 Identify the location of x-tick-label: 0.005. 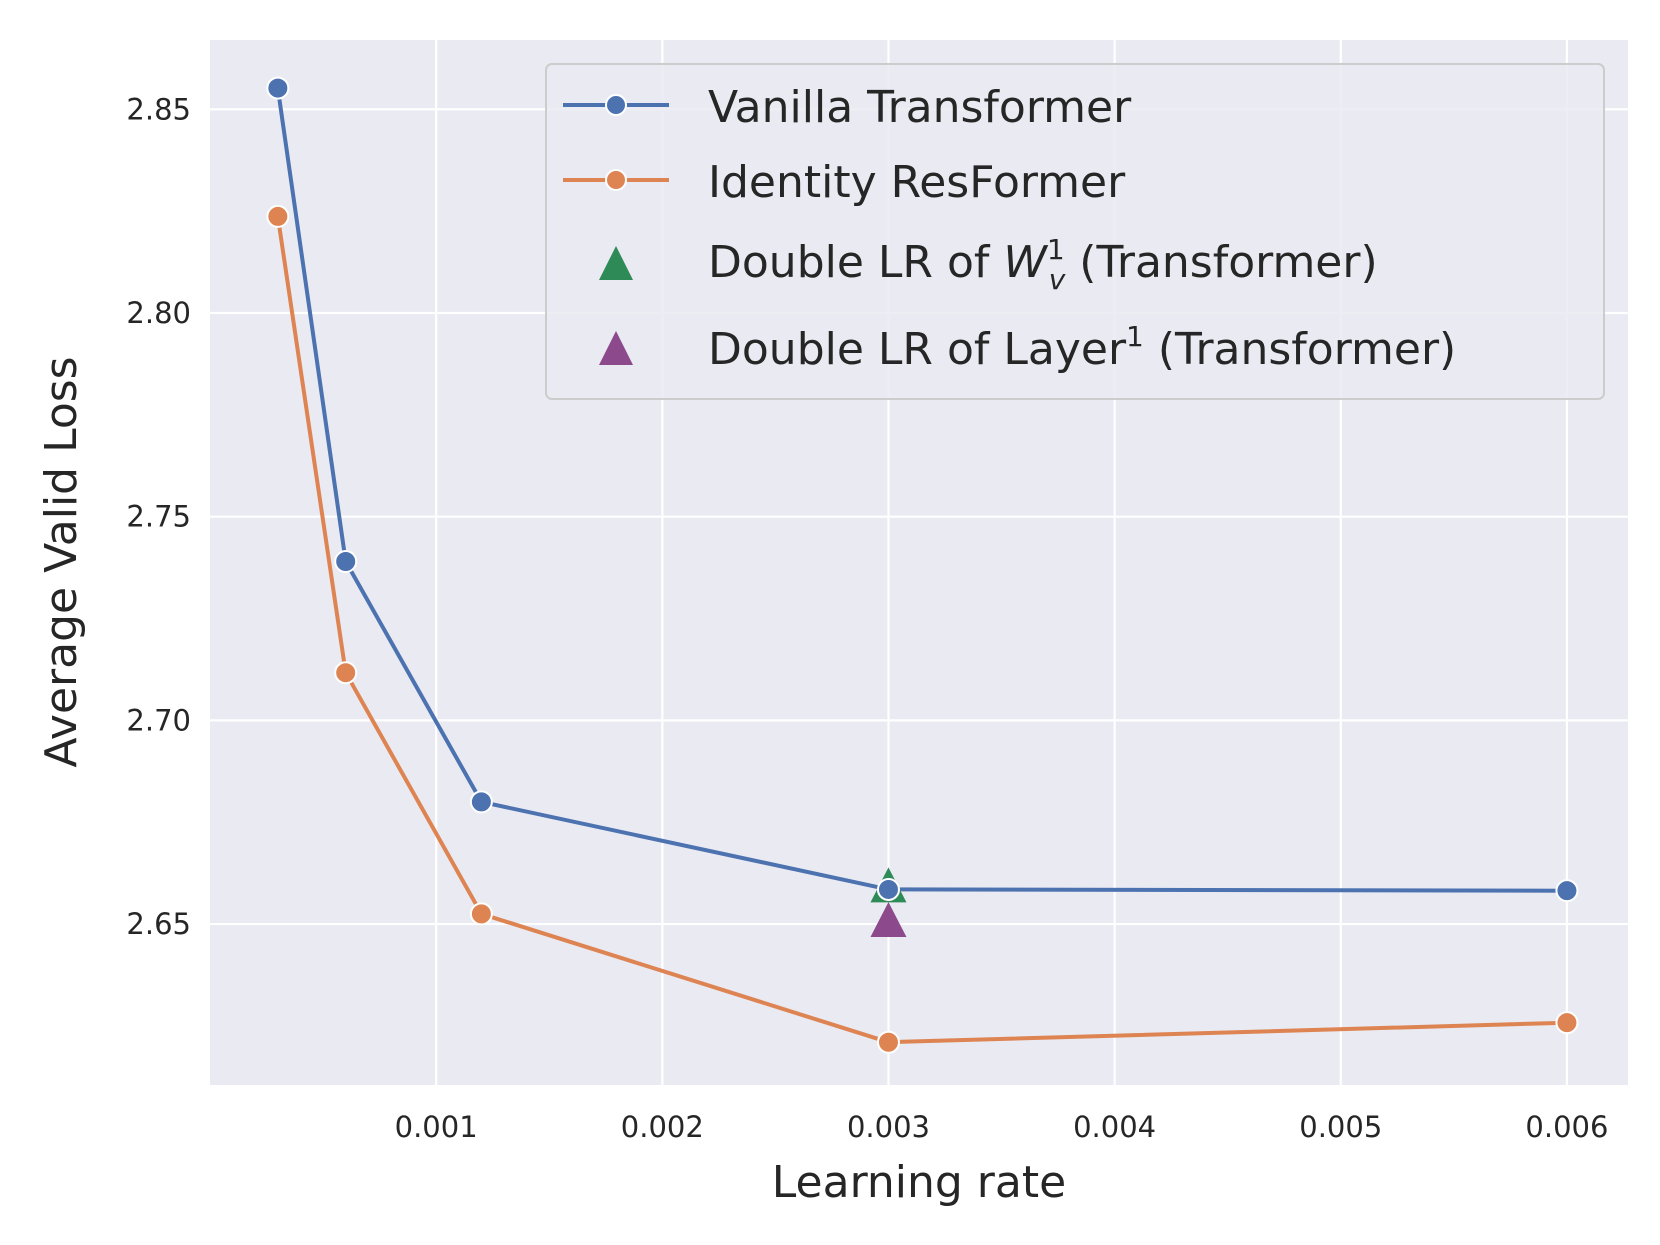
(1340, 1127).